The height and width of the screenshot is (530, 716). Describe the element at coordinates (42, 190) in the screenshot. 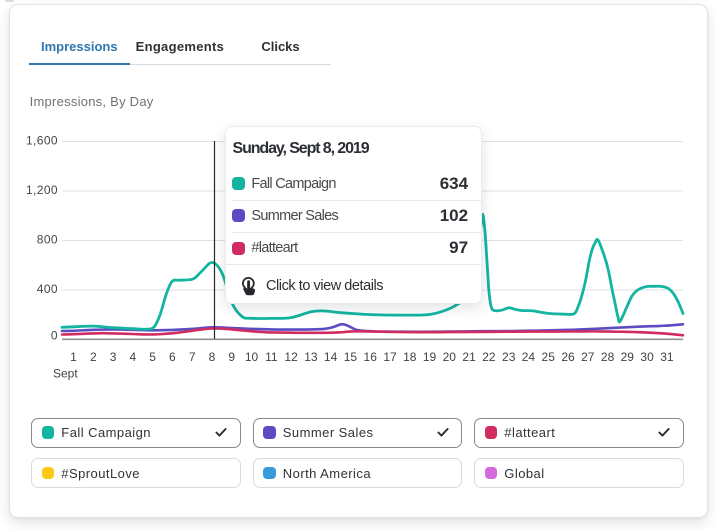

I see `svg-text: 1,200` at that location.